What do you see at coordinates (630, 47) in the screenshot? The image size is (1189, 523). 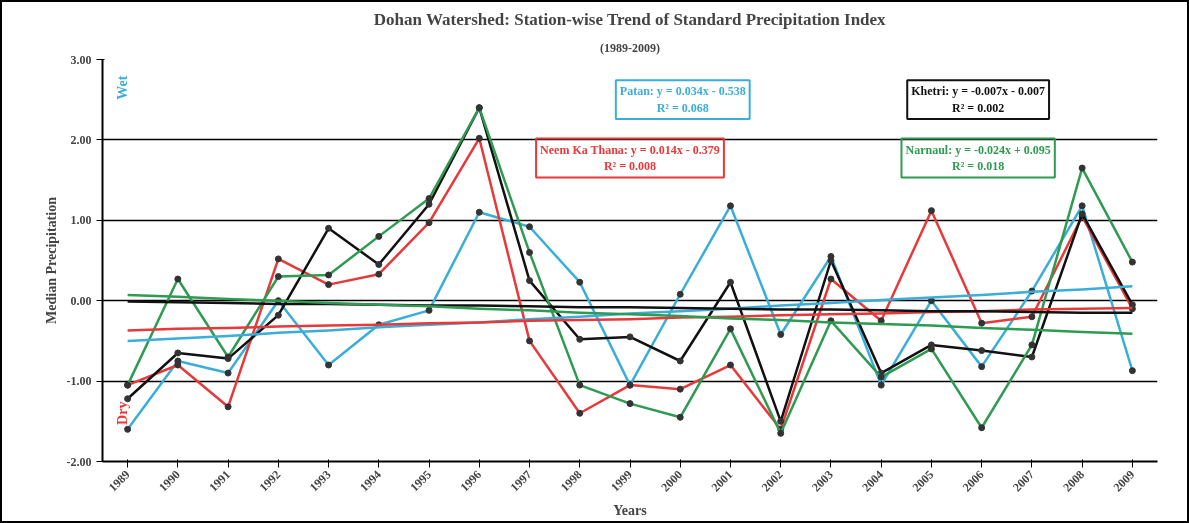 I see `chart-subtitle: (1989-2009)` at bounding box center [630, 47].